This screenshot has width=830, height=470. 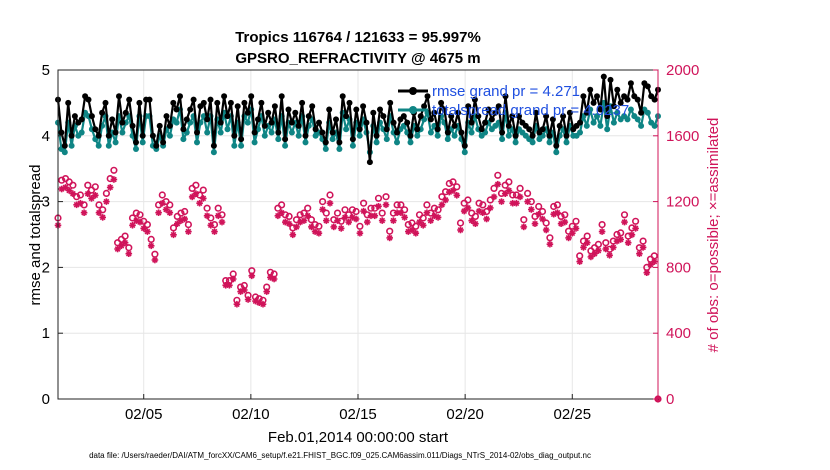 What do you see at coordinates (413, 110) in the screenshot?
I see `legend-spread-marker` at bounding box center [413, 110].